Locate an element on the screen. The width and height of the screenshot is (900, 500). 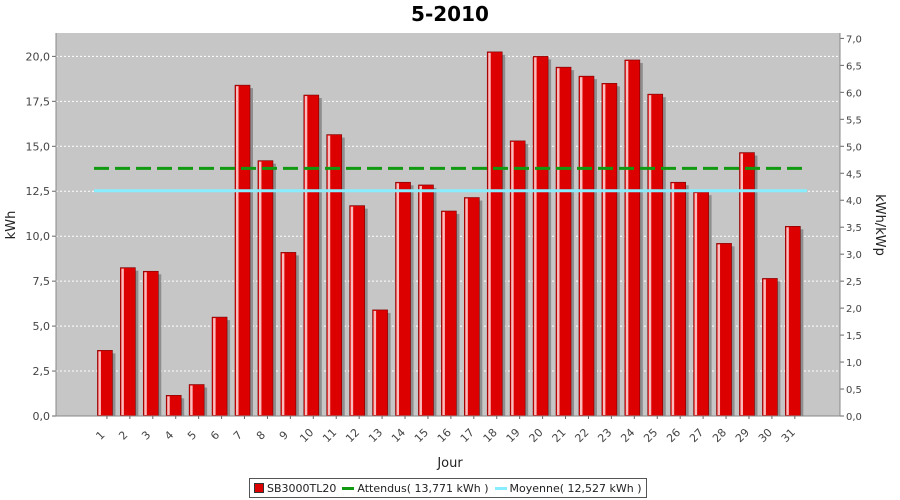
x-tick-label: 24 is located at coordinates (627, 435).